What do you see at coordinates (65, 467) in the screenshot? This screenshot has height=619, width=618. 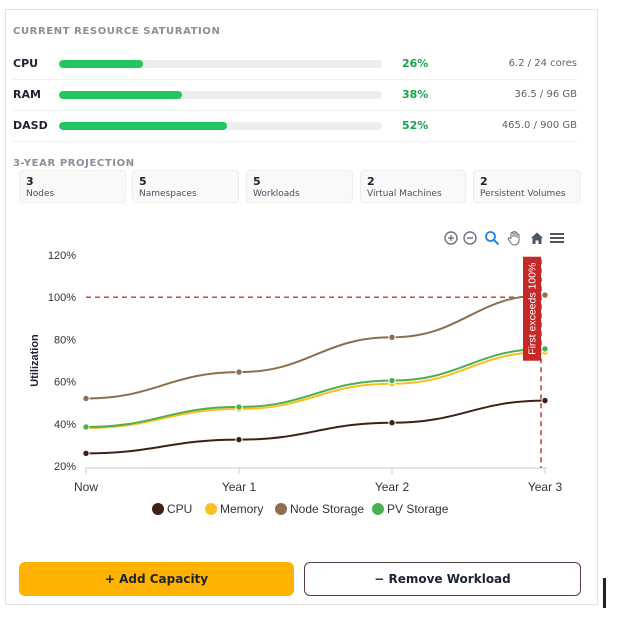 I see `y-tick-label: 20%` at bounding box center [65, 467].